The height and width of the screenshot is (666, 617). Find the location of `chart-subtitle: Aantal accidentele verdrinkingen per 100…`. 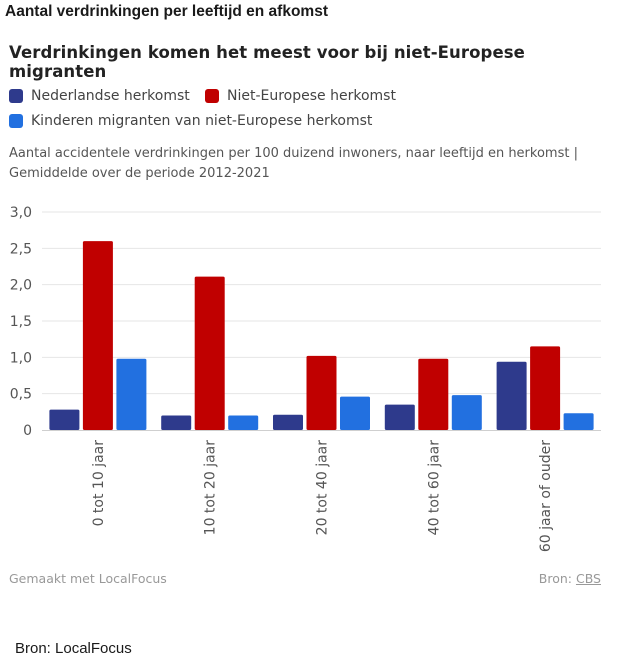

chart-subtitle: Aantal accidentele verdrinkingen per 100… is located at coordinates (293, 163).